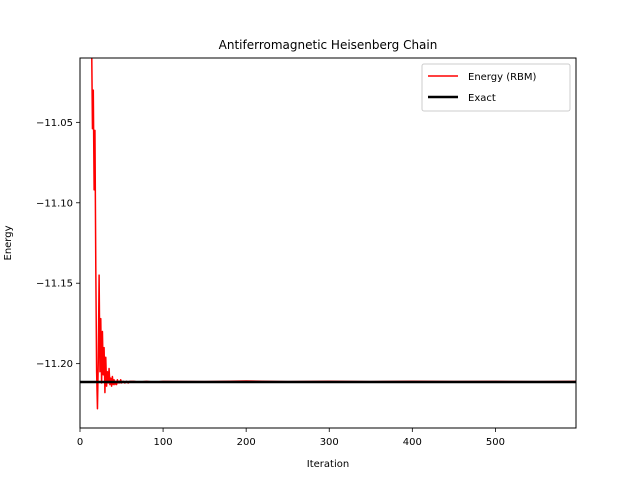 Image resolution: width=640 pixels, height=480 pixels. Describe the element at coordinates (329, 442) in the screenshot. I see `x-tick-label: 300` at that location.